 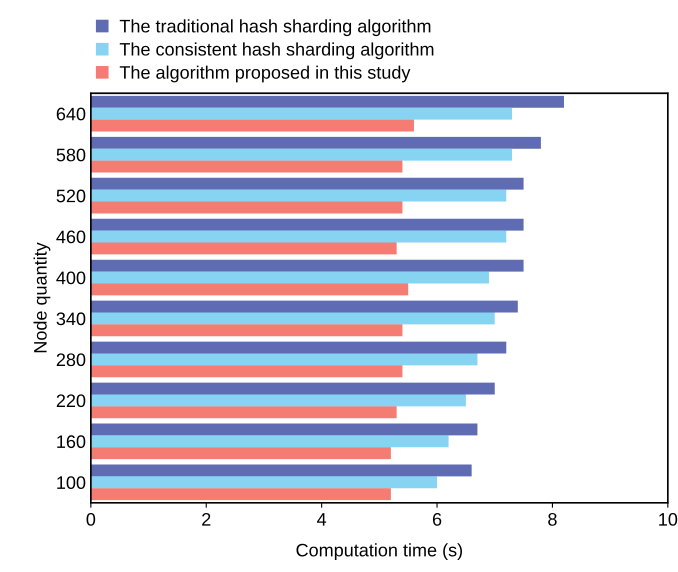 What do you see at coordinates (71, 401) in the screenshot?
I see `y-tick-label: 220` at bounding box center [71, 401].